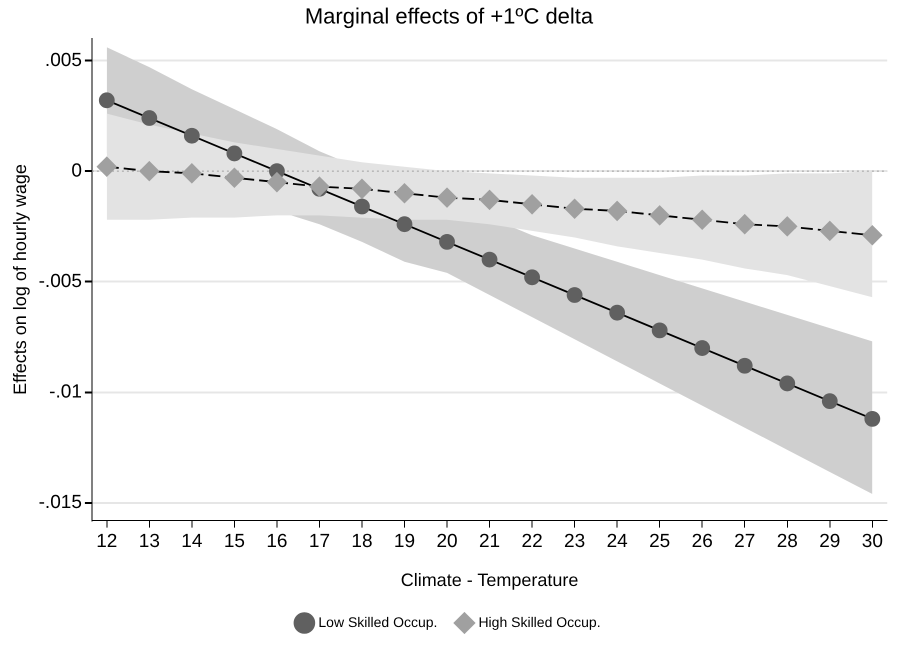  I want to click on x-tick-label: 14, so click(192, 541).